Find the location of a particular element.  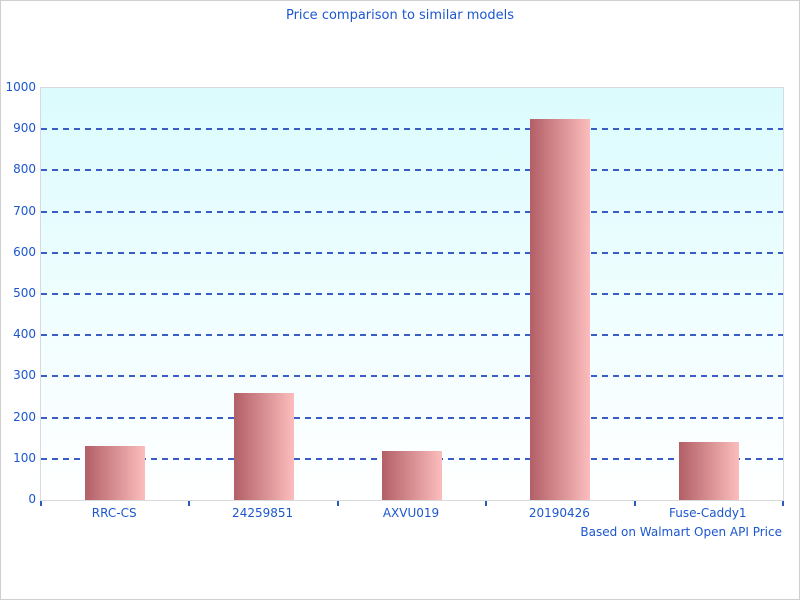

y-axis-label-700: 700 is located at coordinates (24, 210).